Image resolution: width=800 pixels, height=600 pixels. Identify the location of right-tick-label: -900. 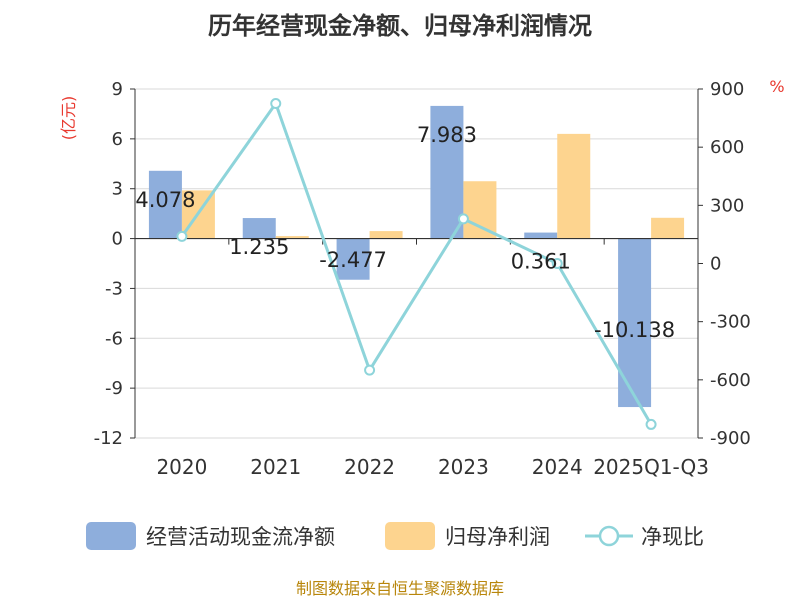
(730, 438).